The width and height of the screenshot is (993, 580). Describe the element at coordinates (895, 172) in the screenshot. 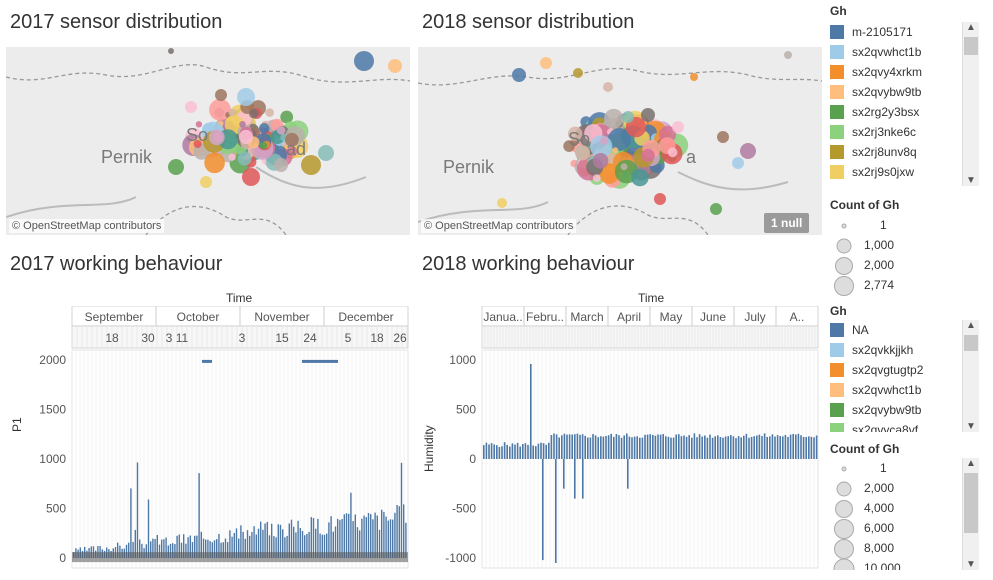

I see `legend-item: sx2rj9s0jxw` at that location.